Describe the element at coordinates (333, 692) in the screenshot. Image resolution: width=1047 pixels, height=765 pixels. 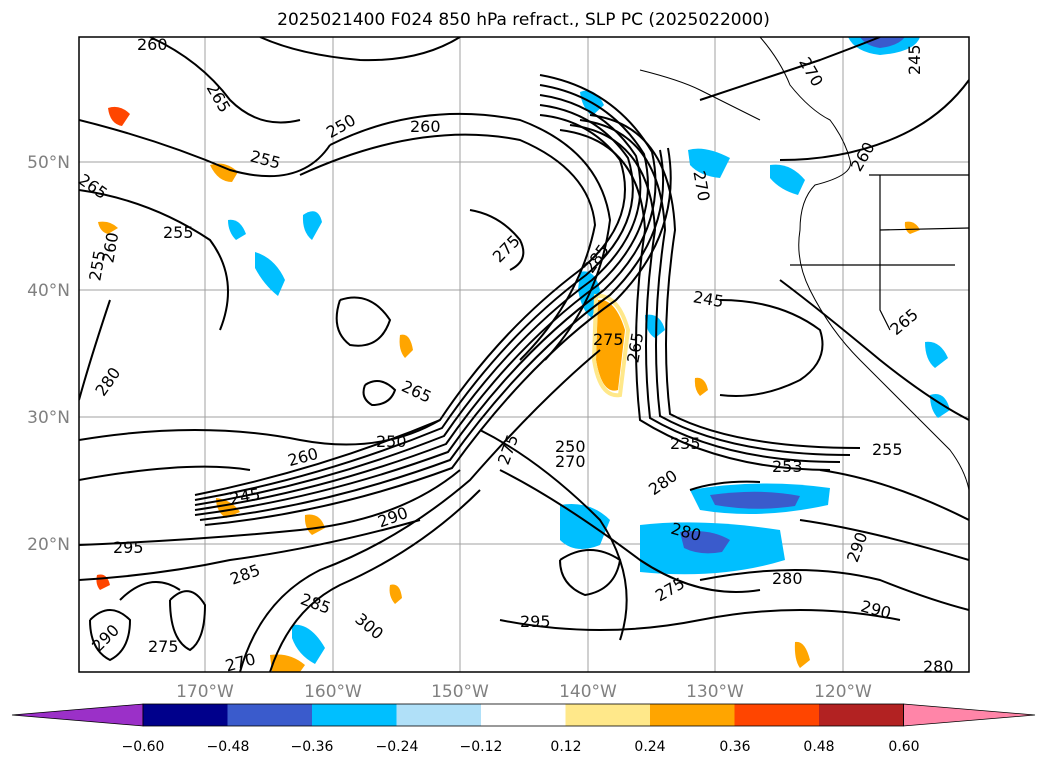
I see `lon-tick-label: 160°W` at that location.